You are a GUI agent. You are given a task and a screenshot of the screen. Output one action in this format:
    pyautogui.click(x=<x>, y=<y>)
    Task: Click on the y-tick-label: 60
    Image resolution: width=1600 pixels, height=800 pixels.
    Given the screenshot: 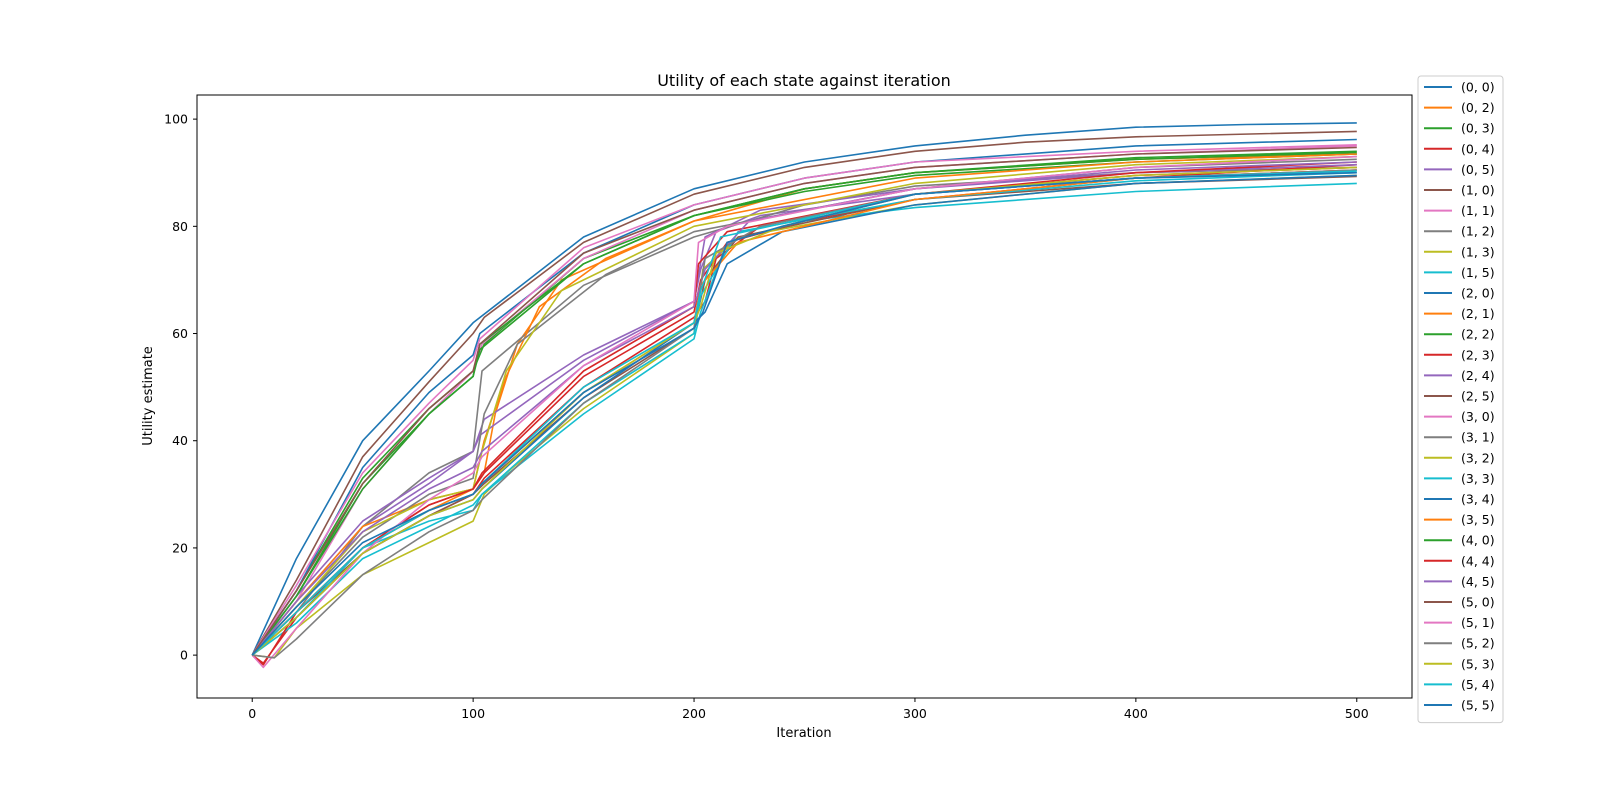 What is the action you would take?
    pyautogui.click(x=180, y=333)
    